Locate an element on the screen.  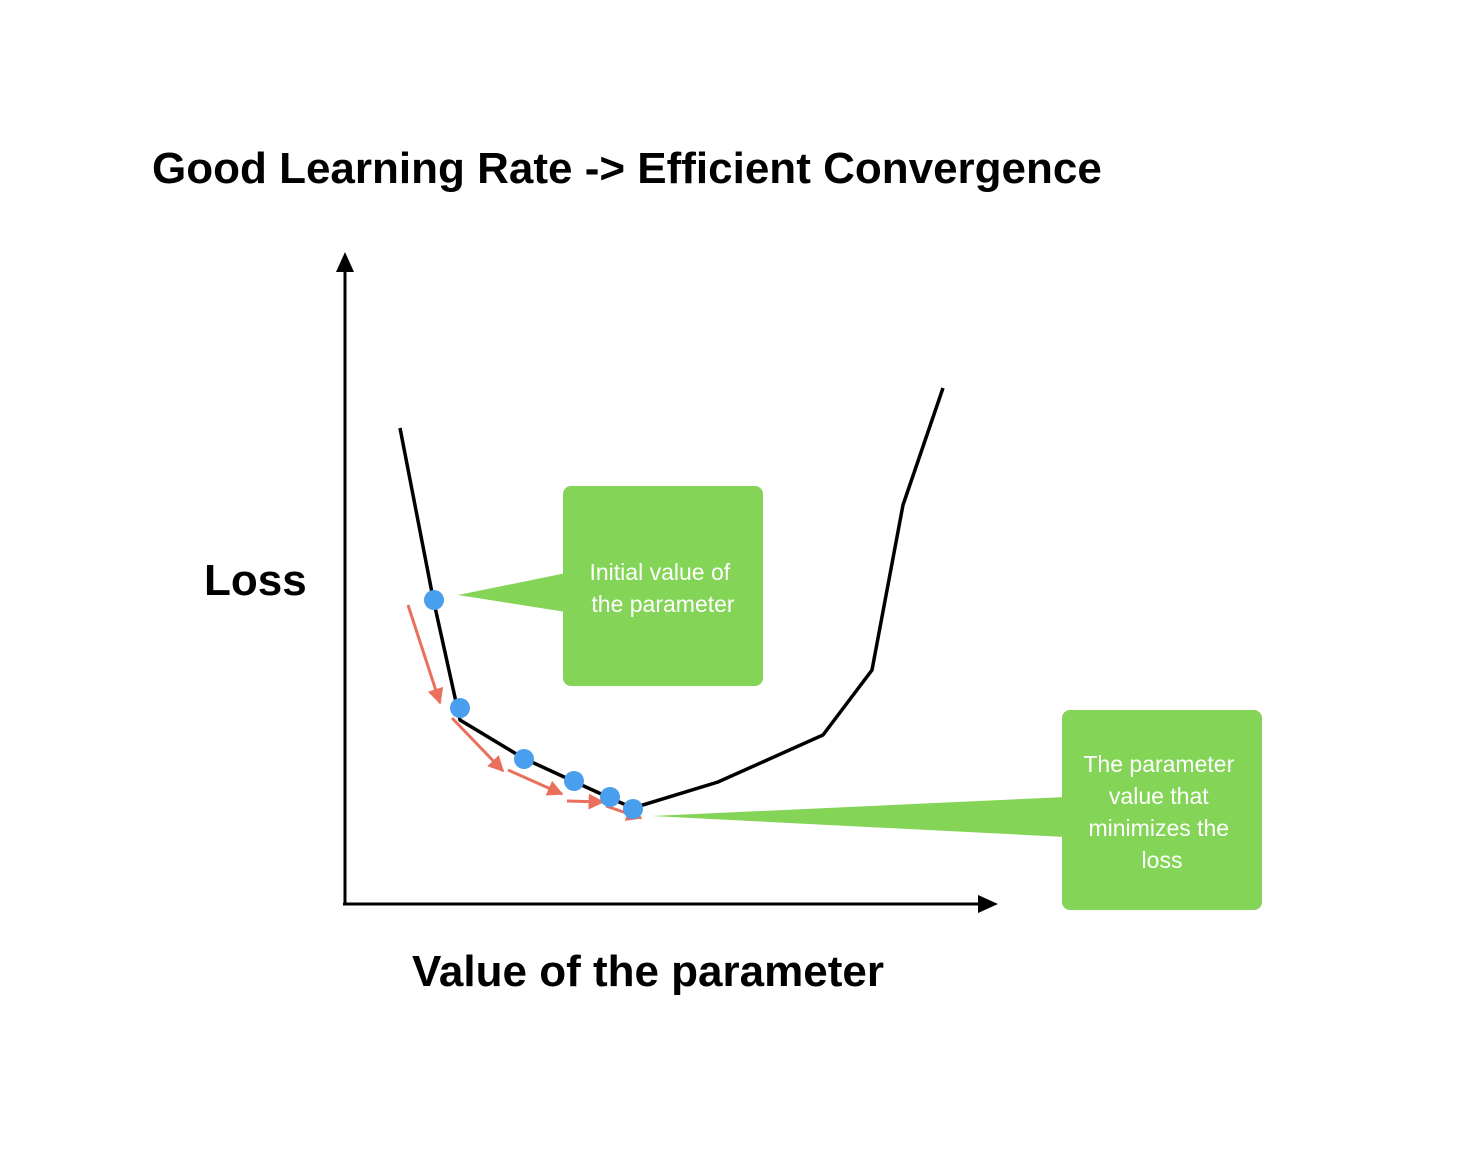
callout-minimum-line: The parameter is located at coordinates (1158, 764).